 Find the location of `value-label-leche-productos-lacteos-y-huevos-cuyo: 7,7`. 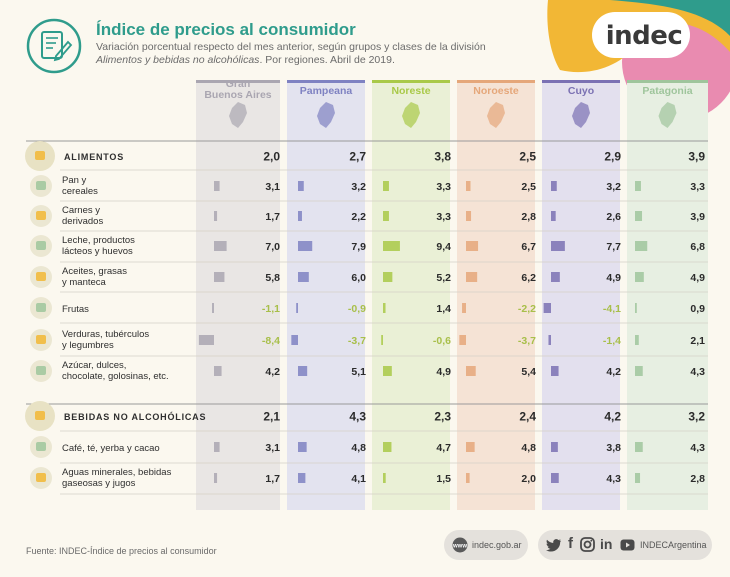

value-label-leche-productos-lacteos-y-huevos-cuyo: 7,7 is located at coordinates (613, 247).